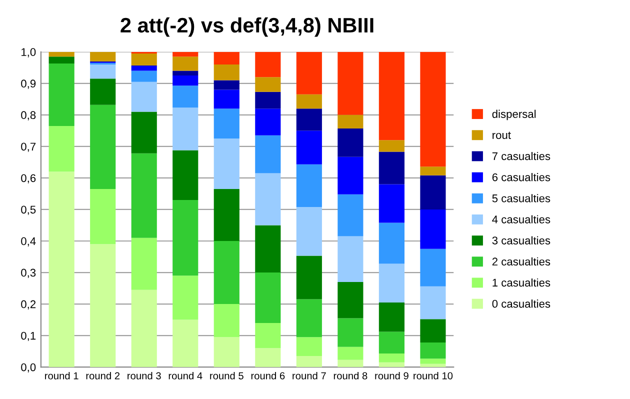 This screenshot has height=399, width=630. Describe the element at coordinates (521, 177) in the screenshot. I see `legend-label: 6 casualties` at that location.